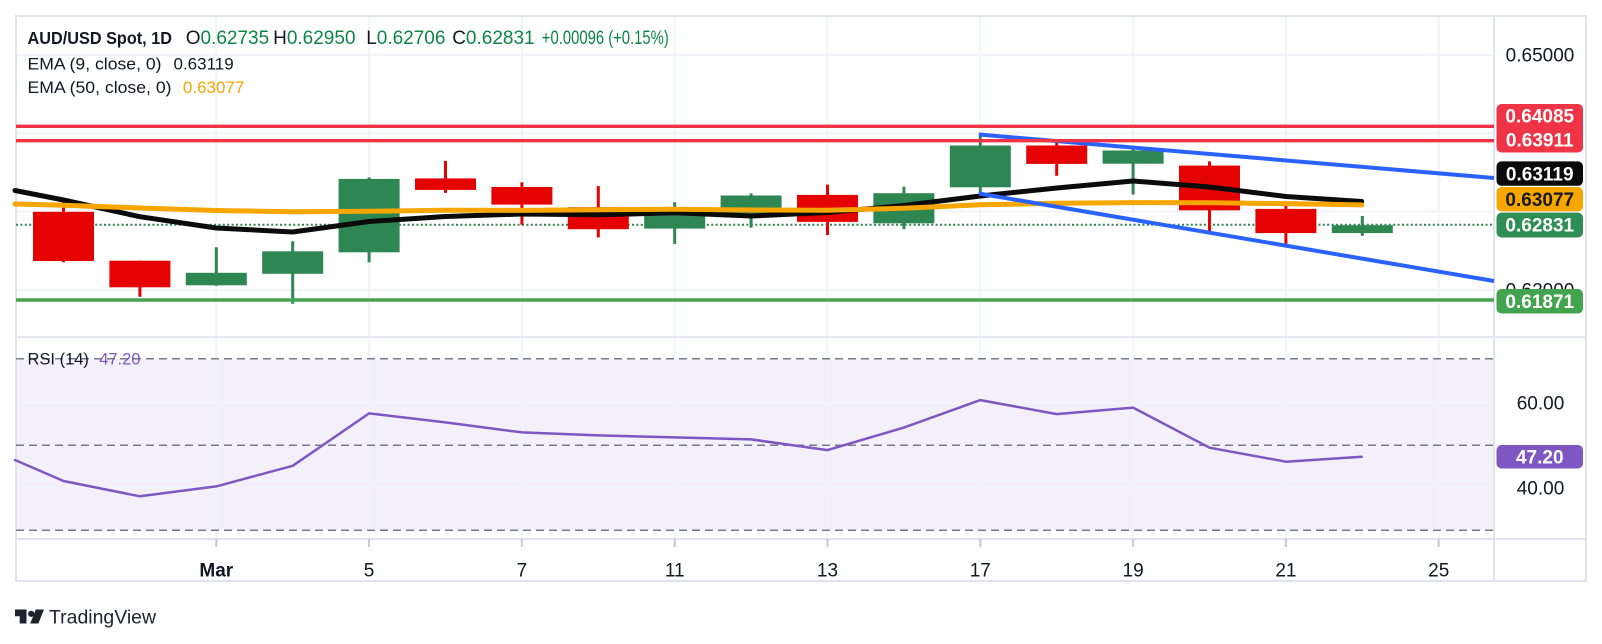  What do you see at coordinates (1539, 117) in the screenshot?
I see `svg-text: 0.64085` at bounding box center [1539, 117].